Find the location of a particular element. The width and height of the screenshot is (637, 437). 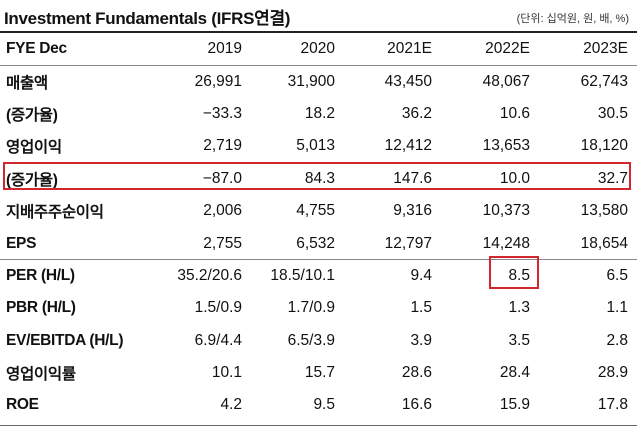

highlight-cell-box is located at coordinates (514, 272).